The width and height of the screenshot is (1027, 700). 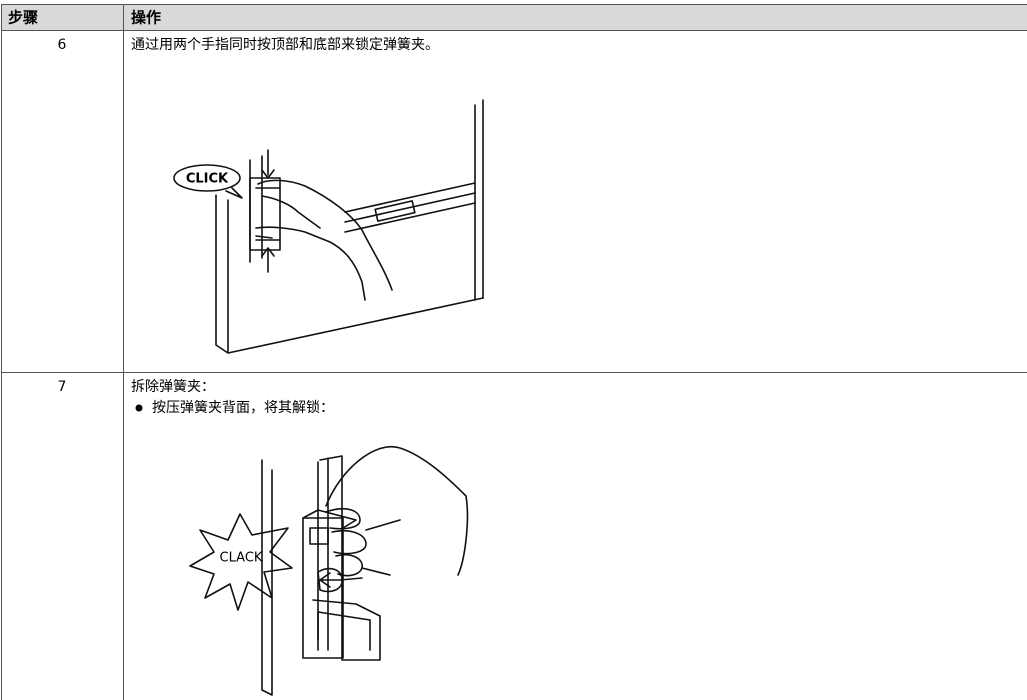 I want to click on header-cell: 步骤, so click(x=23, y=18).